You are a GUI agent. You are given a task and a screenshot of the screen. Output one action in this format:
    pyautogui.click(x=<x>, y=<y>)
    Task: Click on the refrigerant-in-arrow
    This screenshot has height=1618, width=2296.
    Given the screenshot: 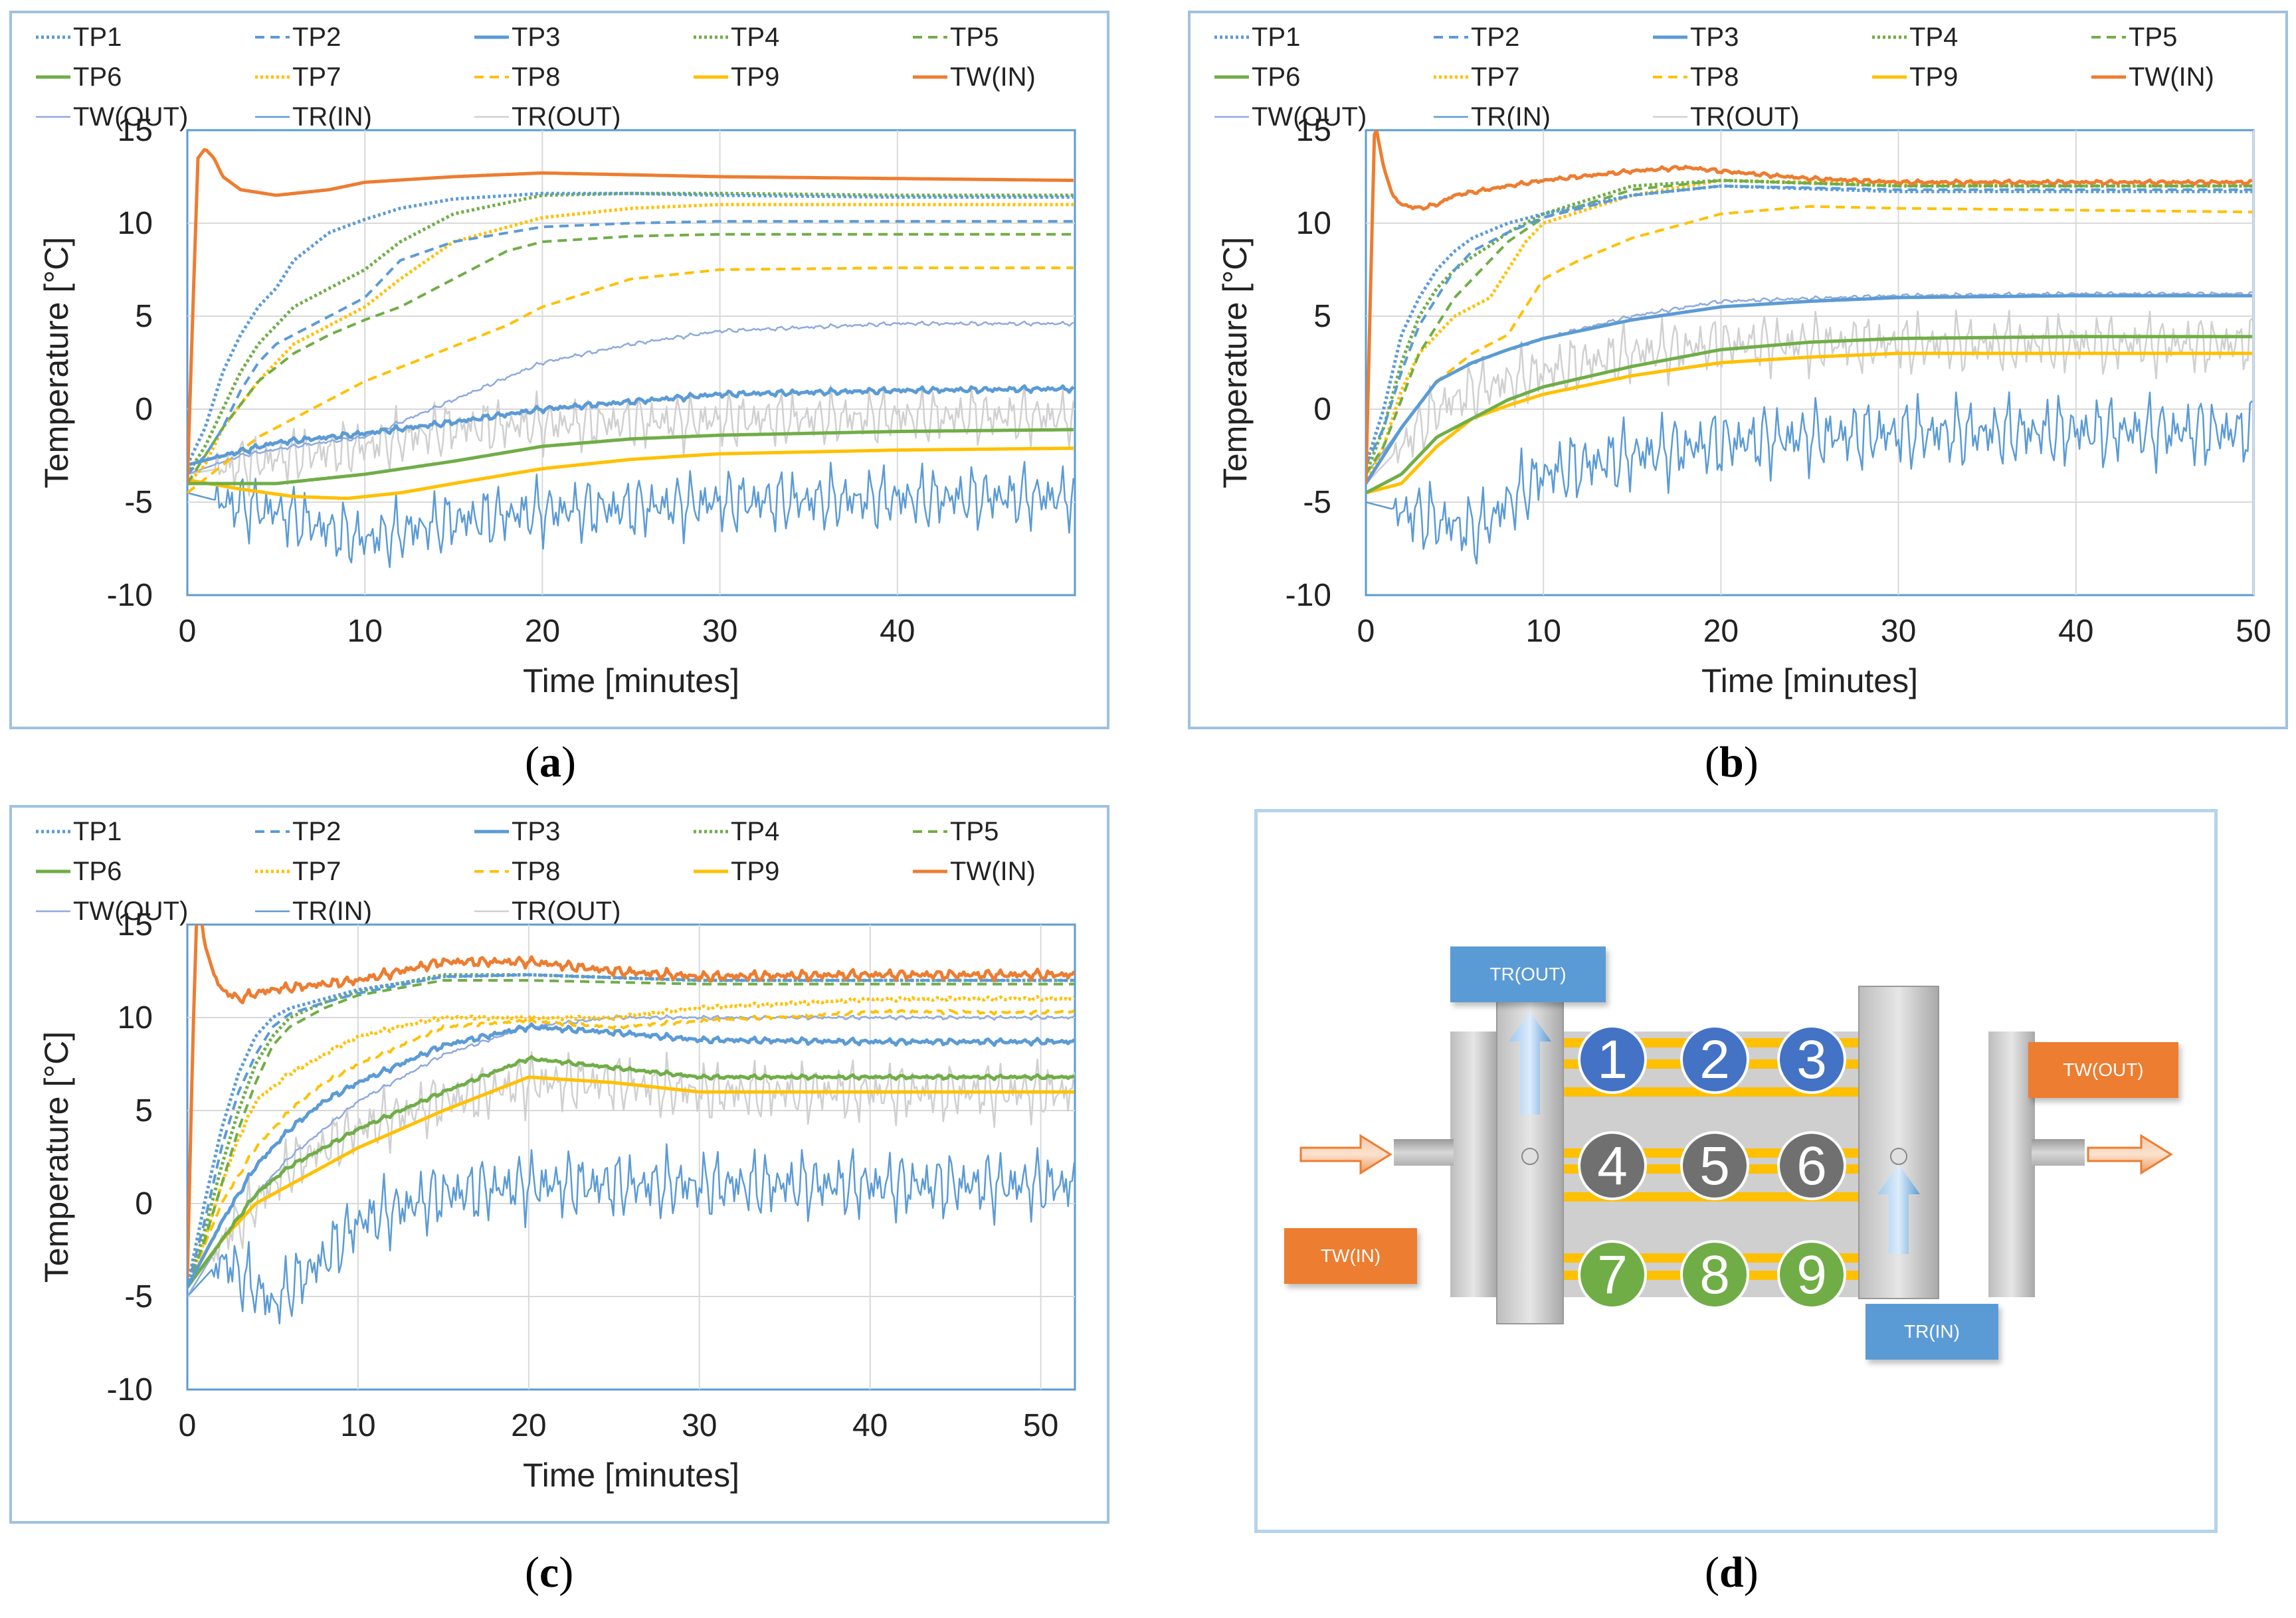 What is the action you would take?
    pyautogui.click(x=1898, y=1209)
    